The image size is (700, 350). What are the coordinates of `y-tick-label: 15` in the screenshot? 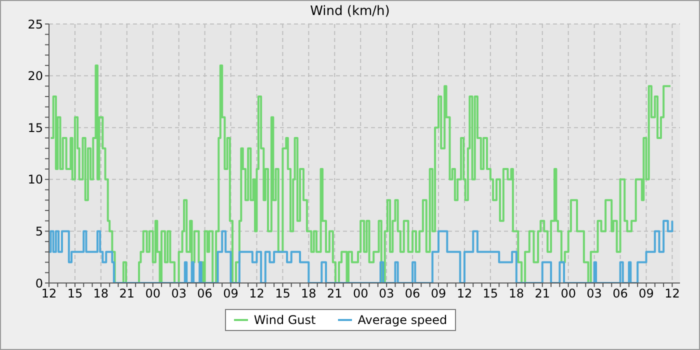 It's located at (35, 127).